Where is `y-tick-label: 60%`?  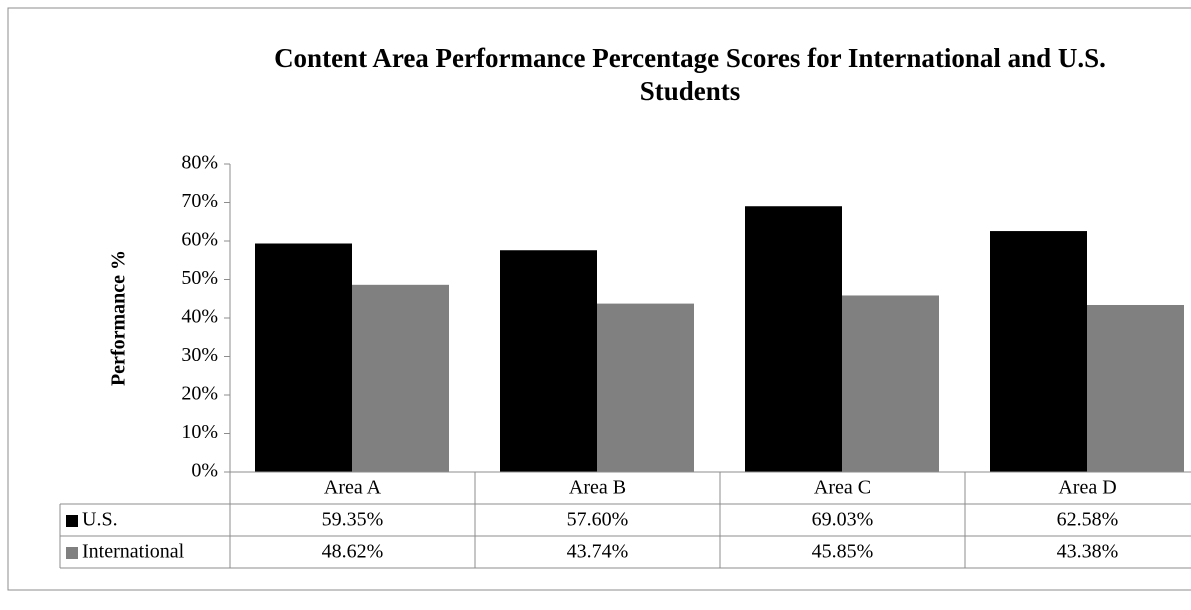 y-tick-label: 60% is located at coordinates (199, 240).